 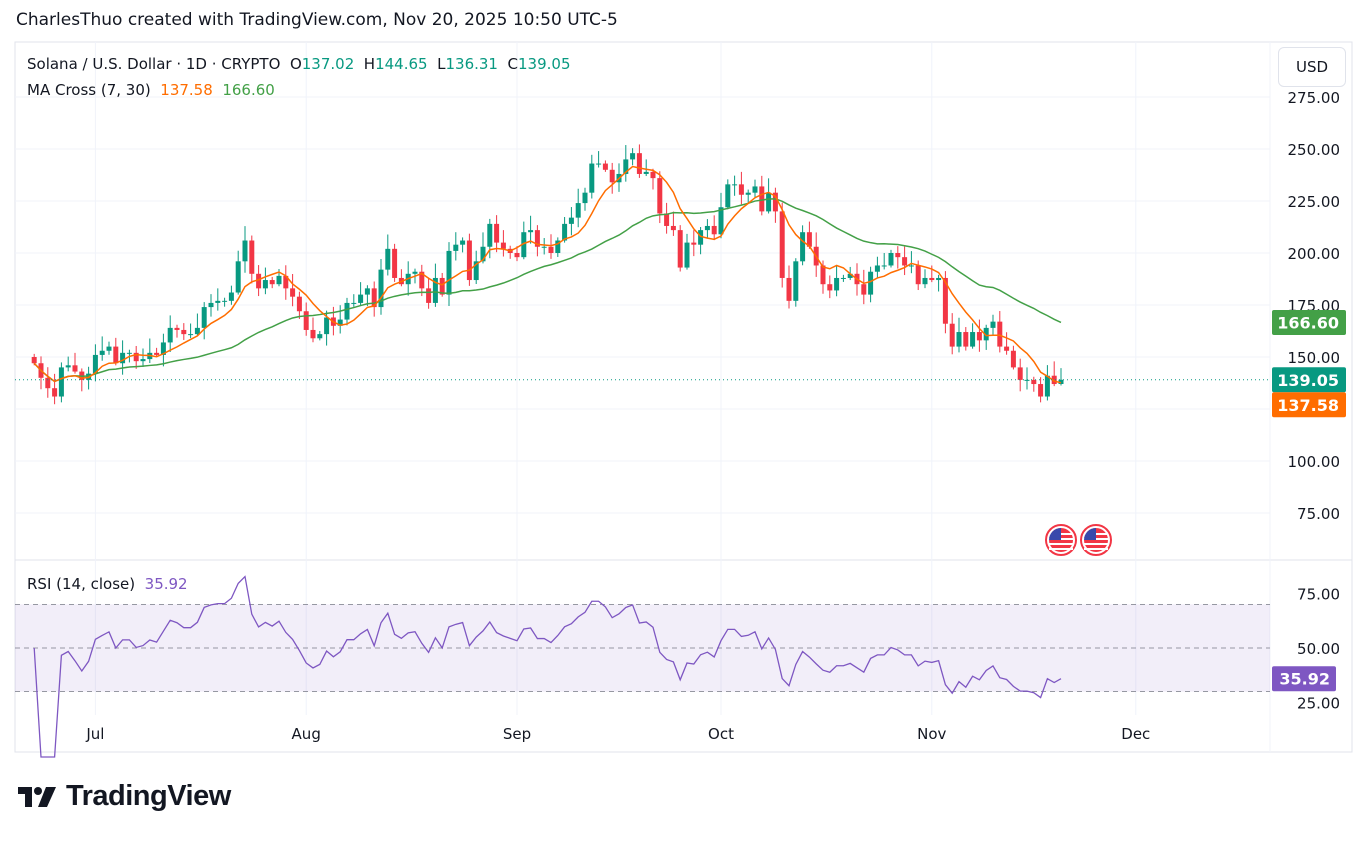 I want to click on ma-legend: MA Cross (7, 30) 137.58 166.60, so click(x=151, y=90).